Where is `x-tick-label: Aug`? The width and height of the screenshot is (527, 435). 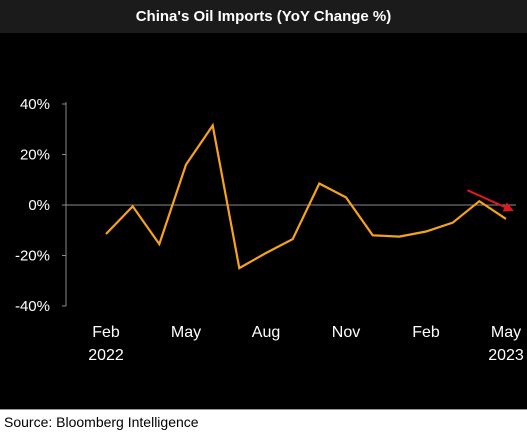 x-tick-label: Aug is located at coordinates (266, 332).